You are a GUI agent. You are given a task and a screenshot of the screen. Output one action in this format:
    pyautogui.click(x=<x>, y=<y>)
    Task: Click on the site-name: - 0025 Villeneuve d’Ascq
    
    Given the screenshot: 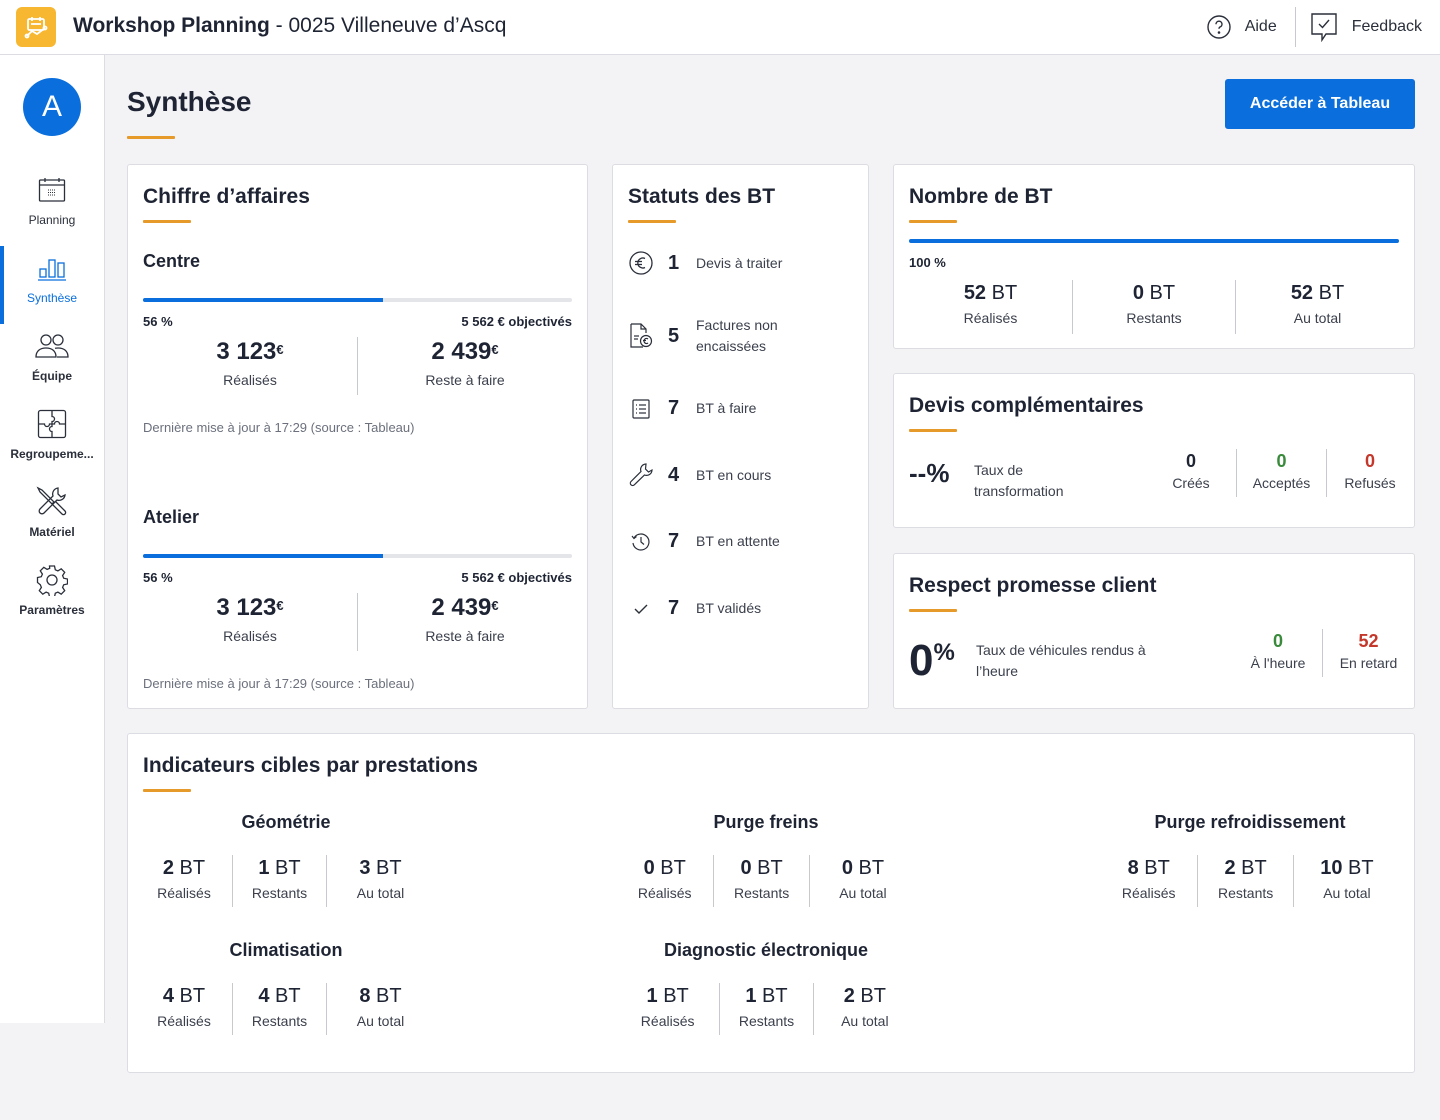 What is the action you would take?
    pyautogui.click(x=388, y=25)
    